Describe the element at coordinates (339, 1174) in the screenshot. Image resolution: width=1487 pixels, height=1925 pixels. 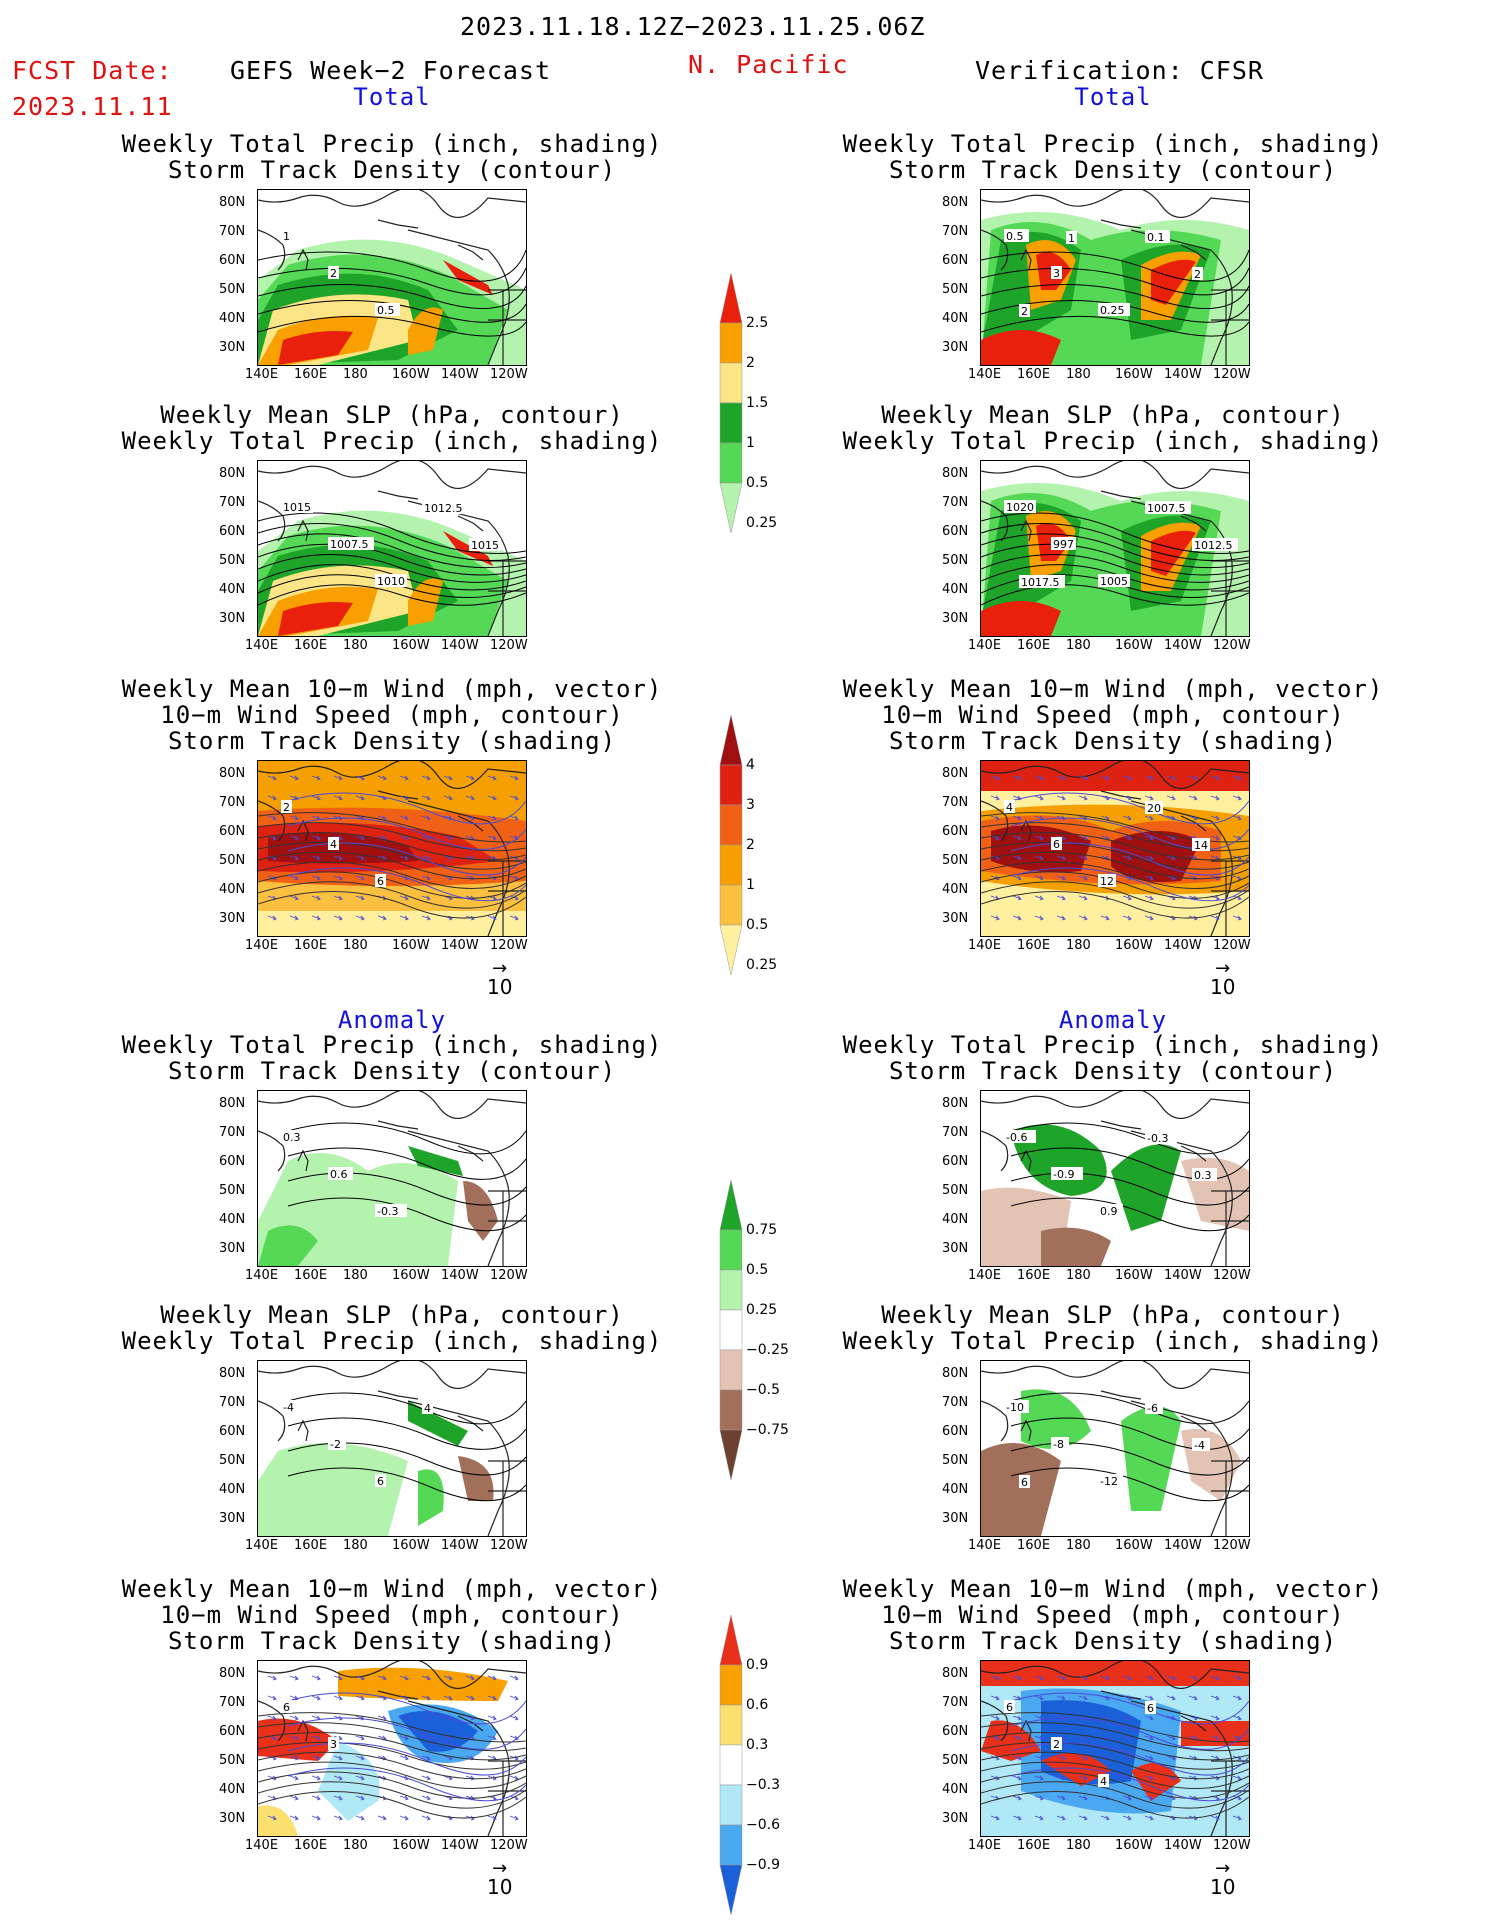
I see `contour-label: 0.6` at that location.